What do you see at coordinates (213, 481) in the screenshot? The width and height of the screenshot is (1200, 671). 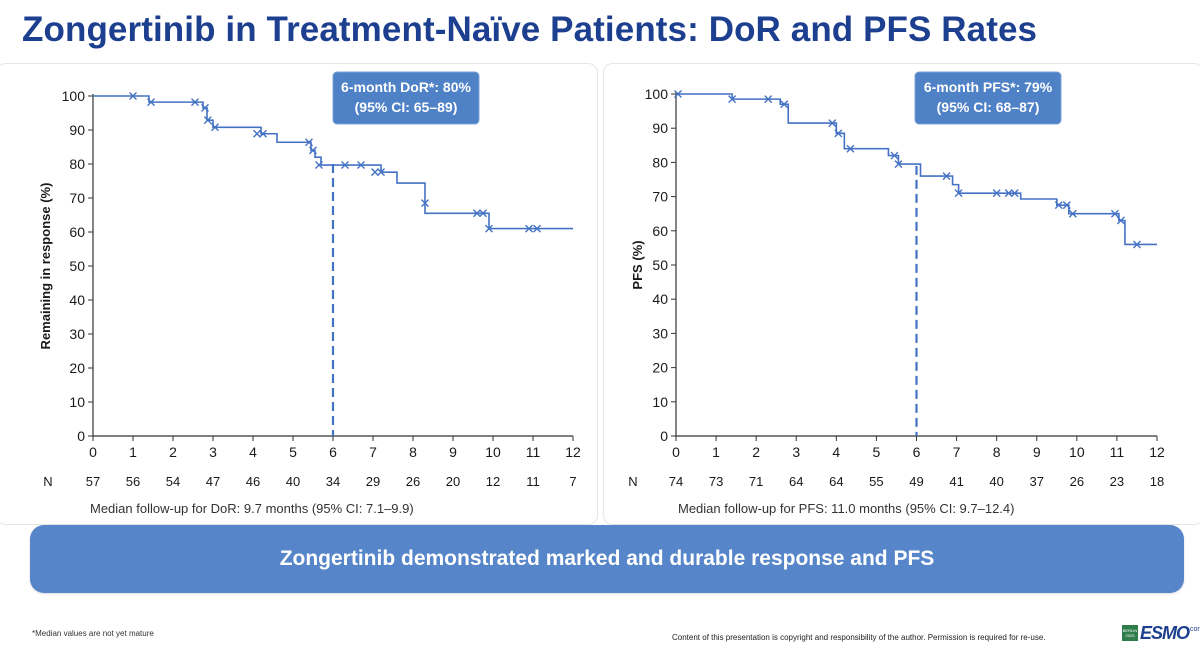 I see `dor-risk-count: 47` at bounding box center [213, 481].